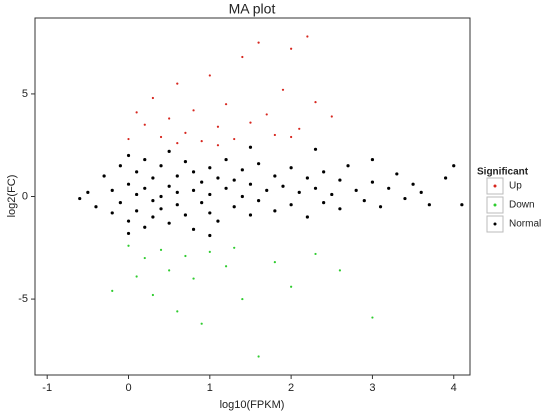  What do you see at coordinates (25, 196) in the screenshot?
I see `y-tick-label: 0` at bounding box center [25, 196].